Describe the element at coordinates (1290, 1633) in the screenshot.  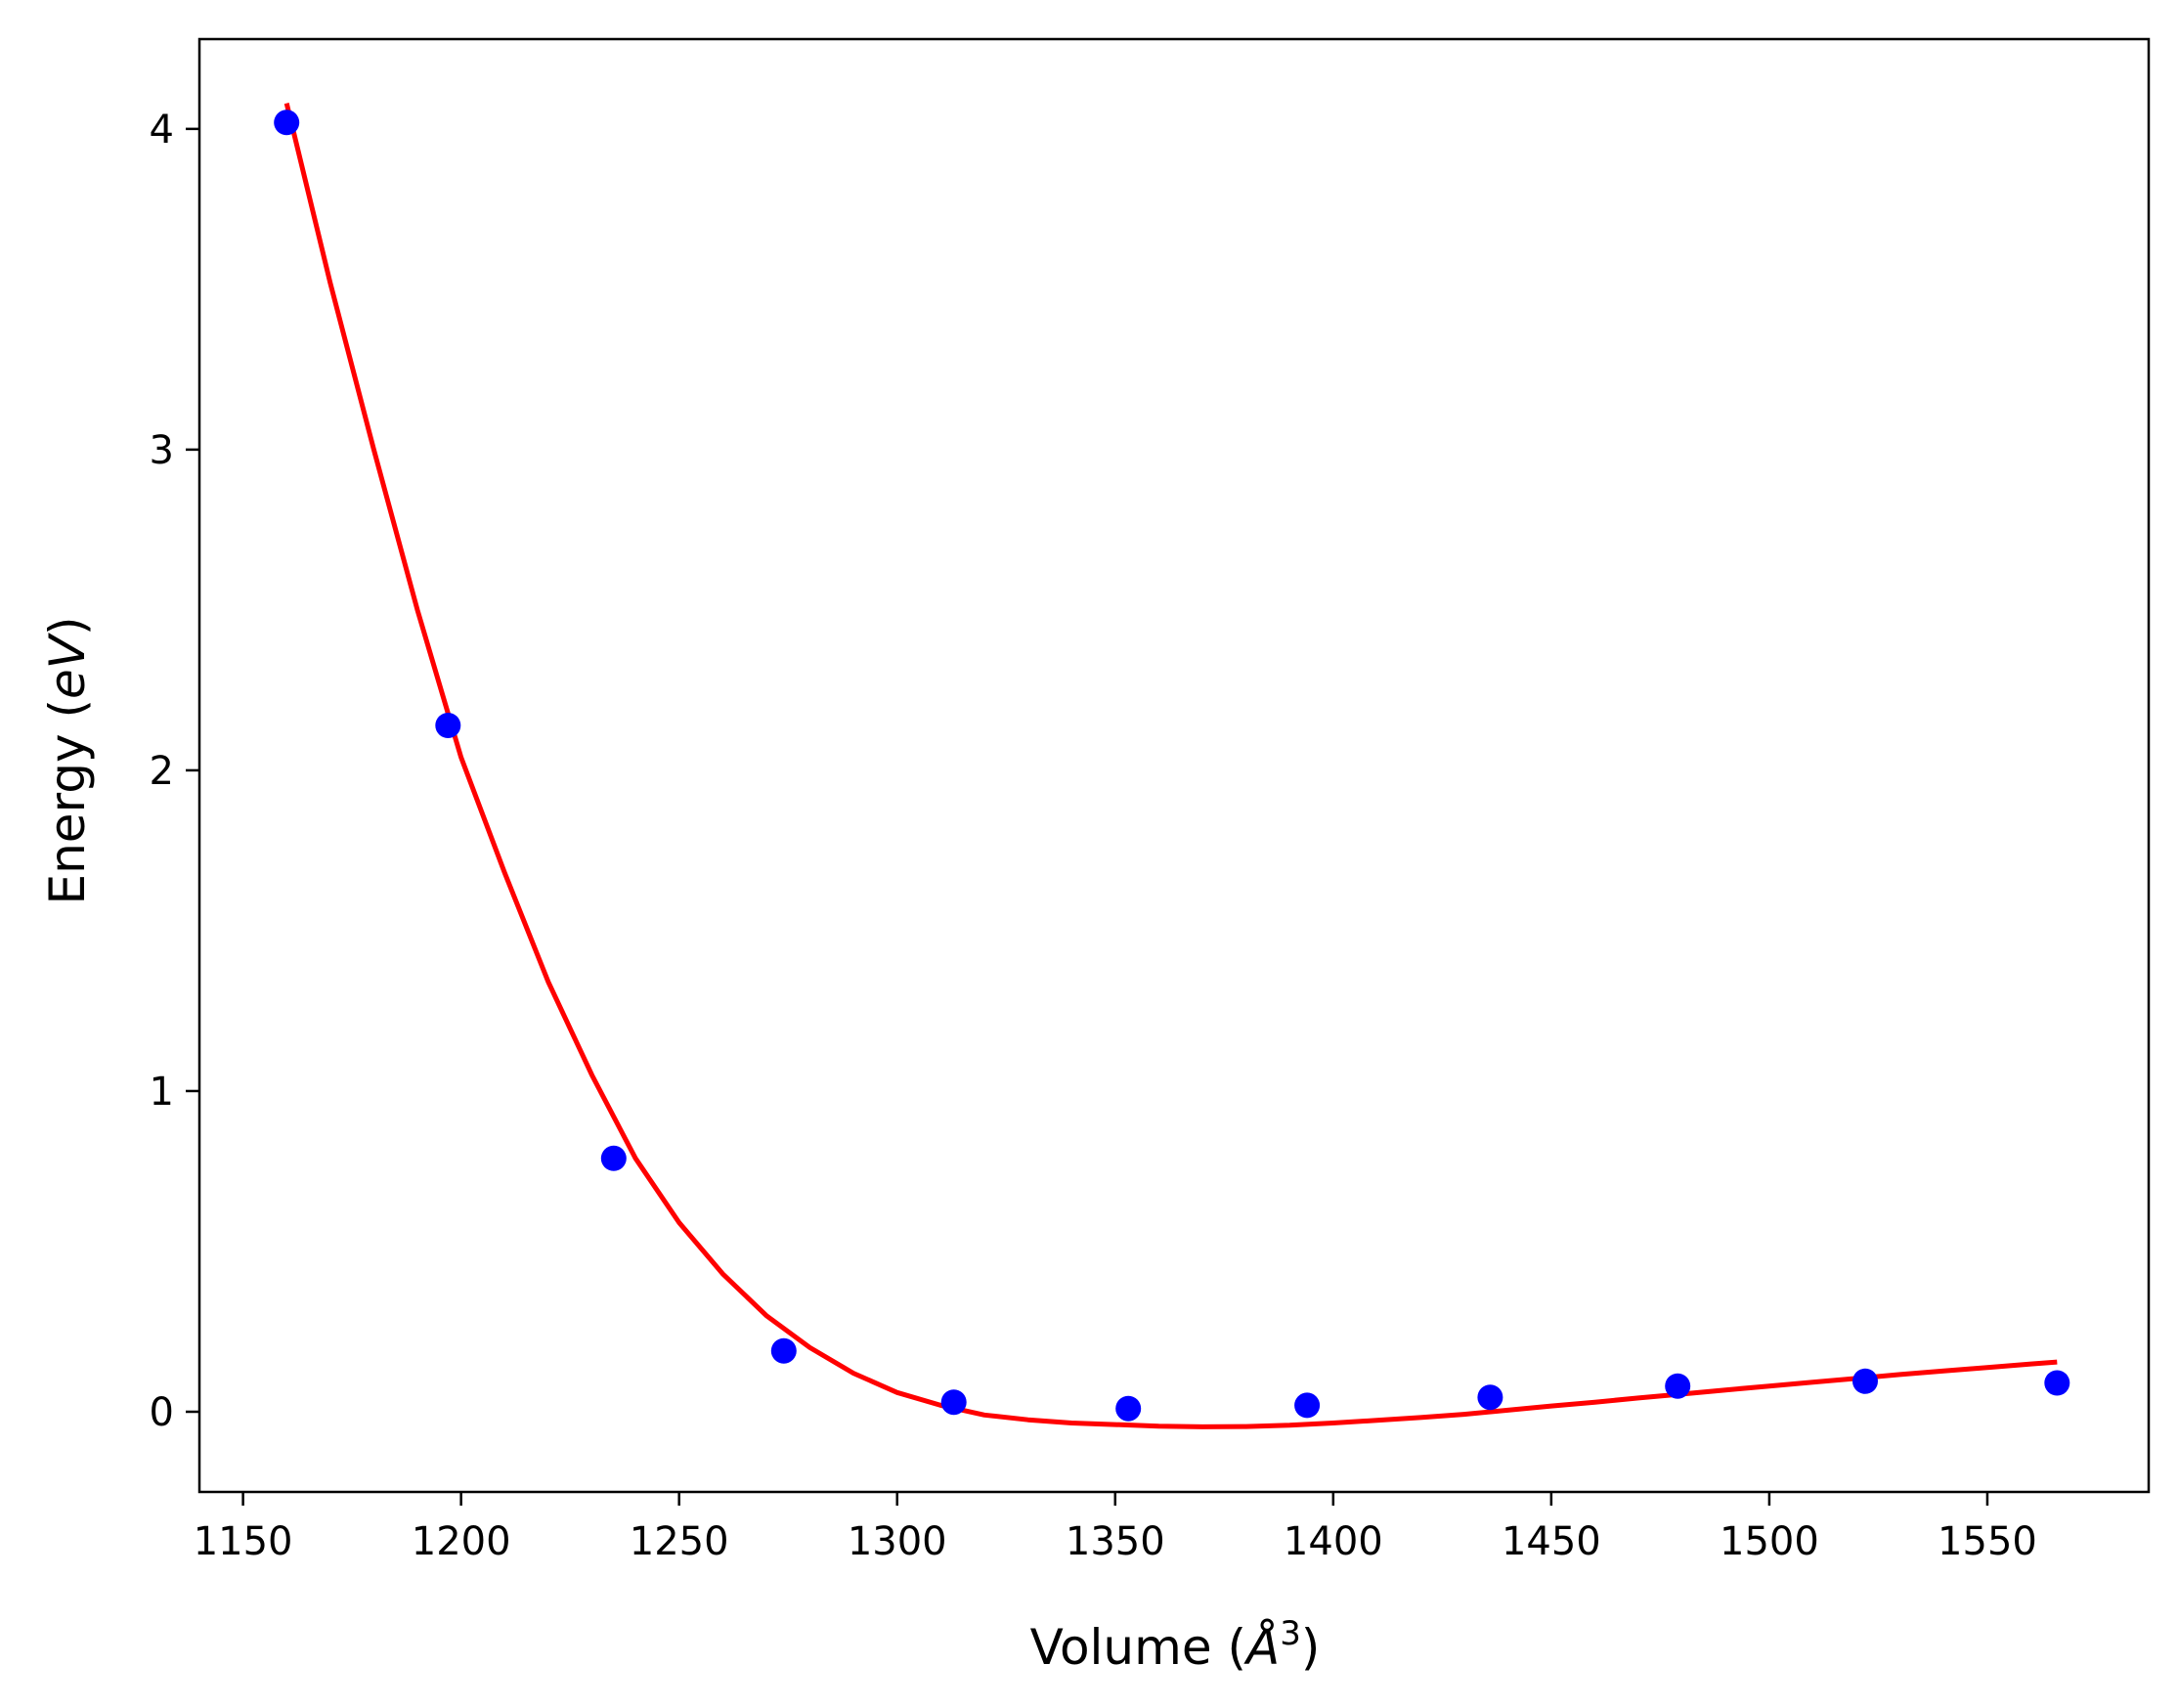
I see `x-axis-label-exponent: 3` at that location.